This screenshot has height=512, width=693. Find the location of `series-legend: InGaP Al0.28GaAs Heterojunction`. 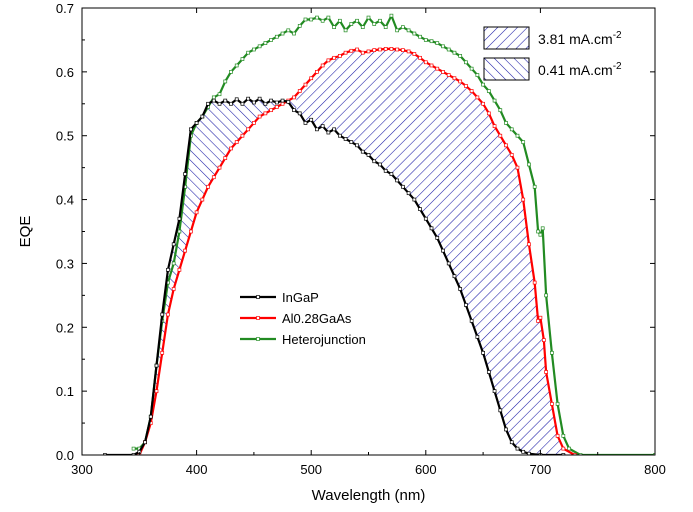

series-legend: InGaP Al0.28GaAs Heterojunction is located at coordinates (303, 318).